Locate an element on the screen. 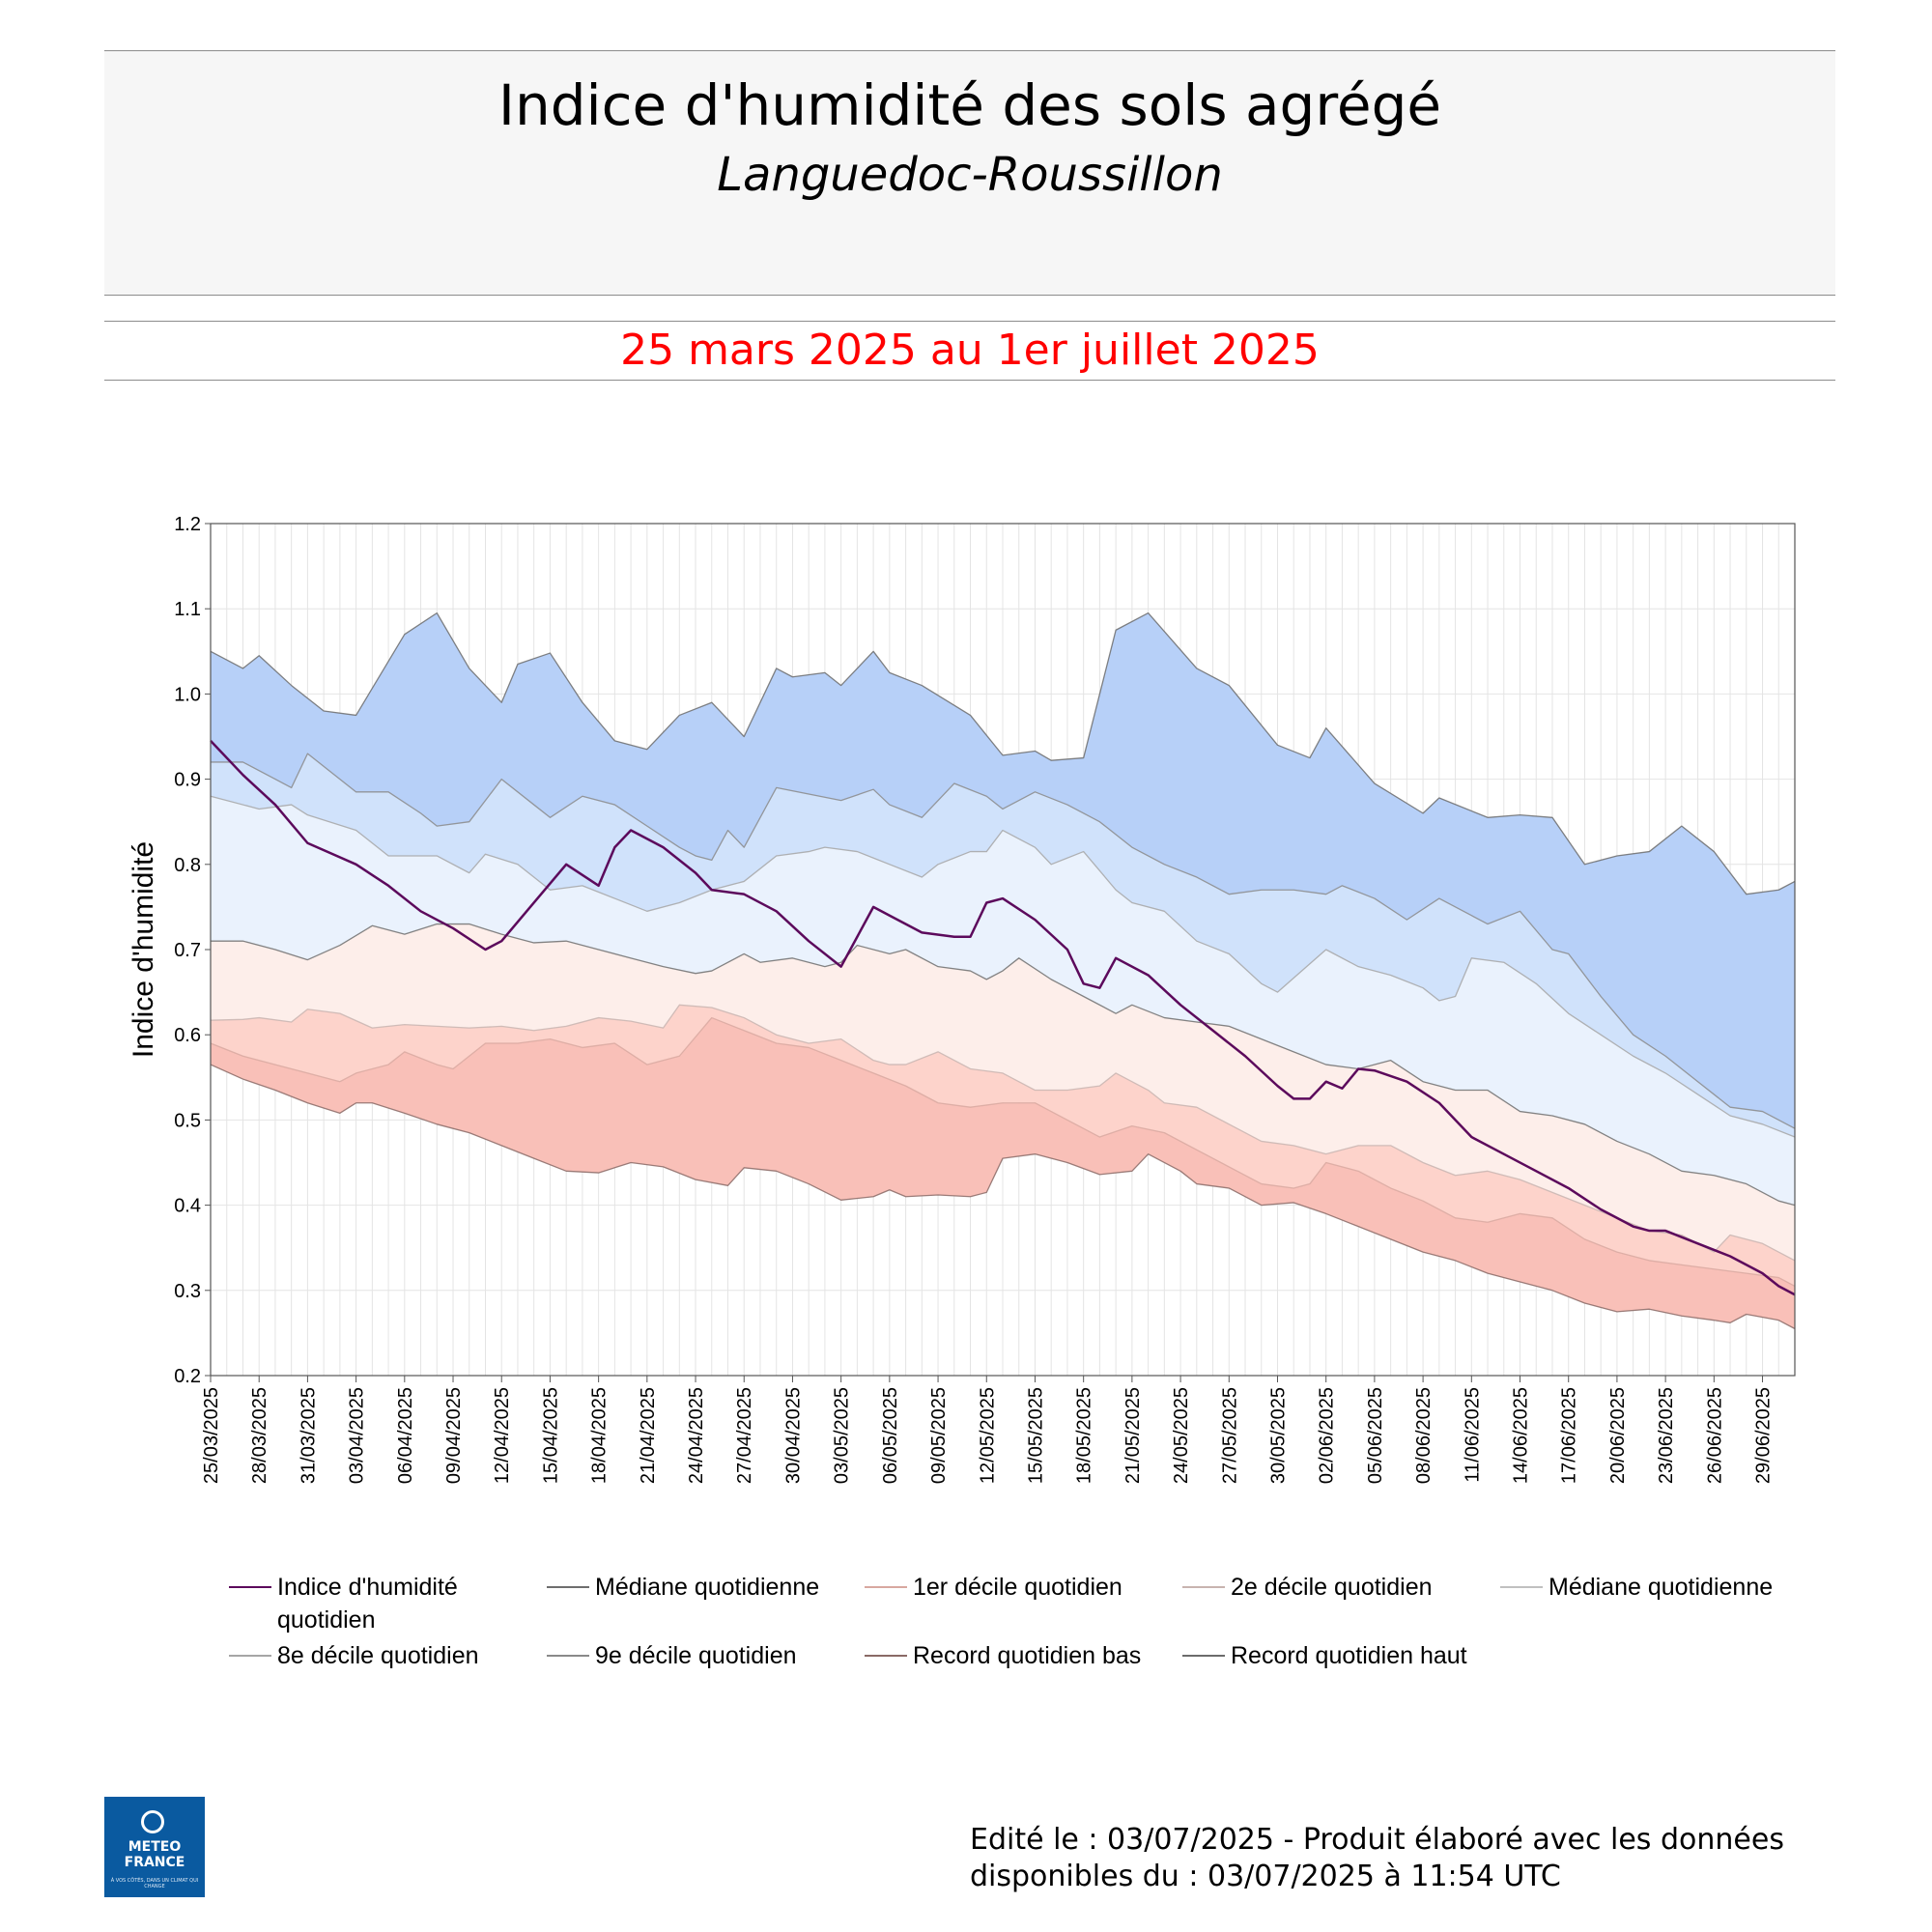 This screenshot has width=1932, height=1932. x-tick-label: 02/06/2025 is located at coordinates (1327, 1435).